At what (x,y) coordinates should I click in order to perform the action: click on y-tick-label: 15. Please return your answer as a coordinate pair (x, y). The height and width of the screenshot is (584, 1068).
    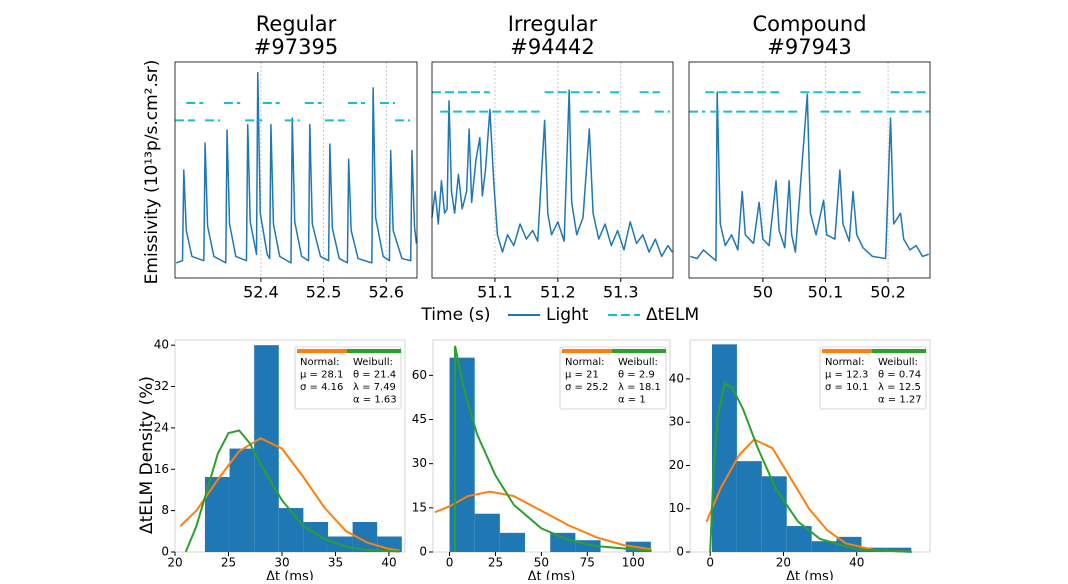
    Looking at the image, I should click on (419, 507).